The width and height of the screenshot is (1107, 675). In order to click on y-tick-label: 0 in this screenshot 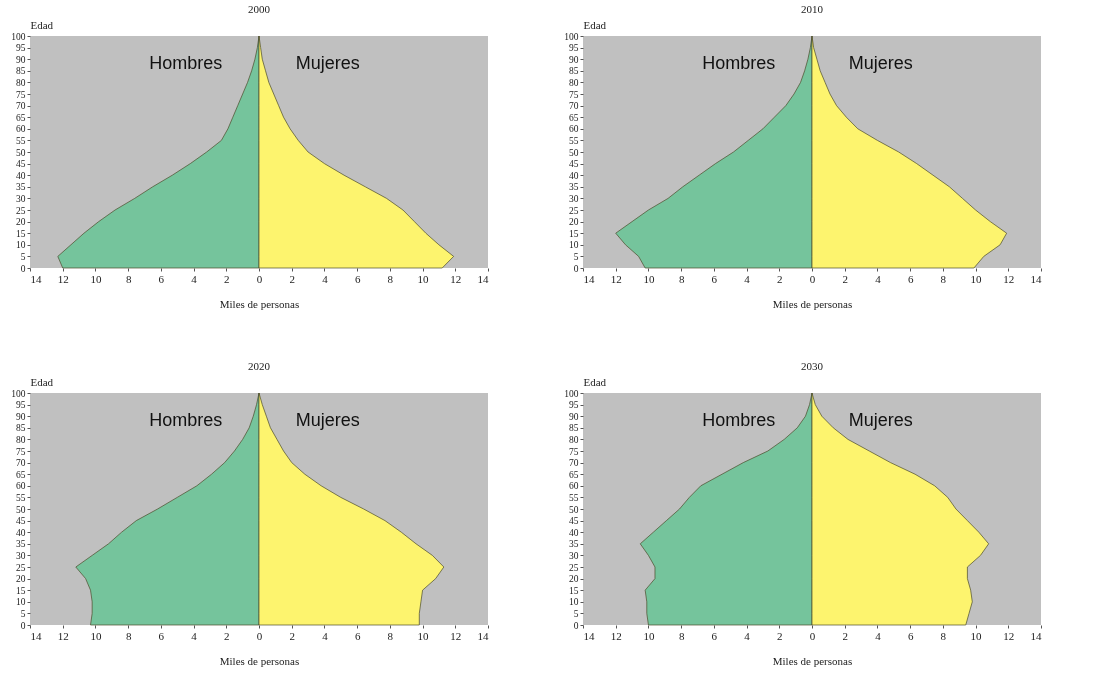, I will do `click(576, 268)`.